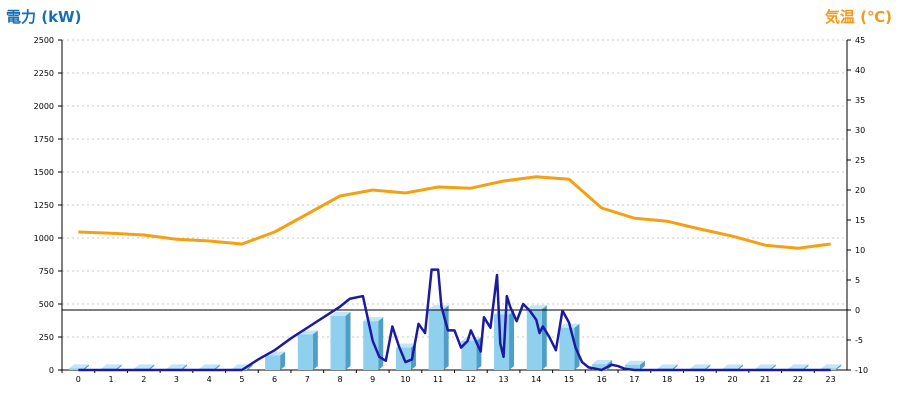 The height and width of the screenshot is (400, 900). Describe the element at coordinates (46, 271) in the screenshot. I see `left-tick-label: 750` at that location.